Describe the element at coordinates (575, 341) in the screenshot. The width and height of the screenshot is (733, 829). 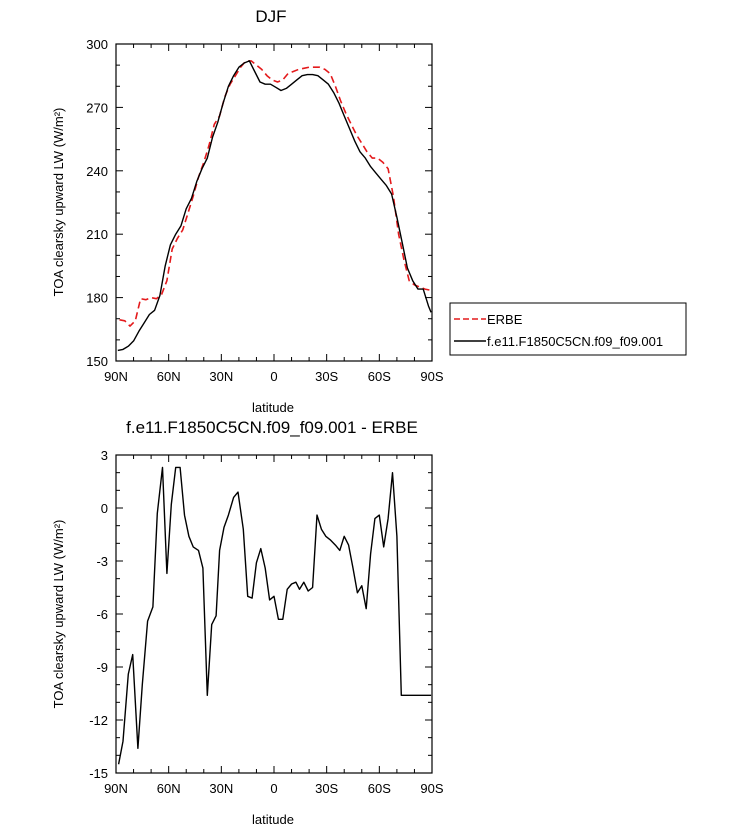
I see `legend-model-label: f.e11.F1850C5CN.f09_f09.001` at that location.